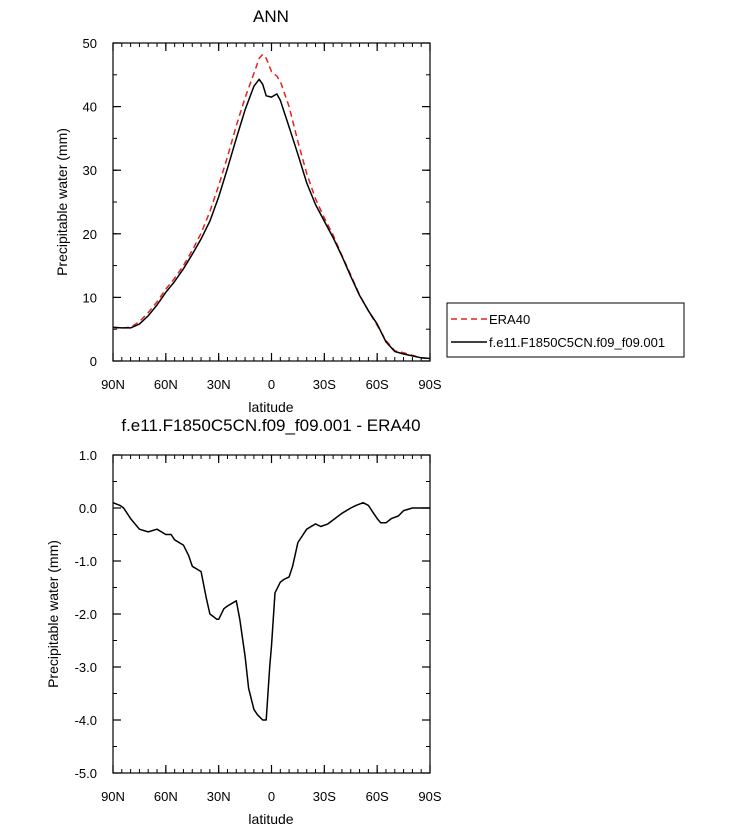  Describe the element at coordinates (324, 384) in the screenshot. I see `chart-1-x-tick-label: 30S` at that location.